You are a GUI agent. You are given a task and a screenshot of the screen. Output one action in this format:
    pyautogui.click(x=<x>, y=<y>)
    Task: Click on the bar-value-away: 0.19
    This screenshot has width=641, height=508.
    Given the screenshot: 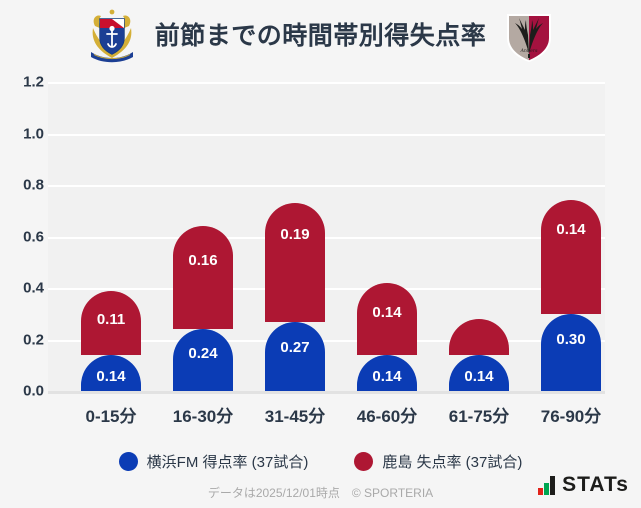 What is the action you would take?
    pyautogui.click(x=295, y=234)
    